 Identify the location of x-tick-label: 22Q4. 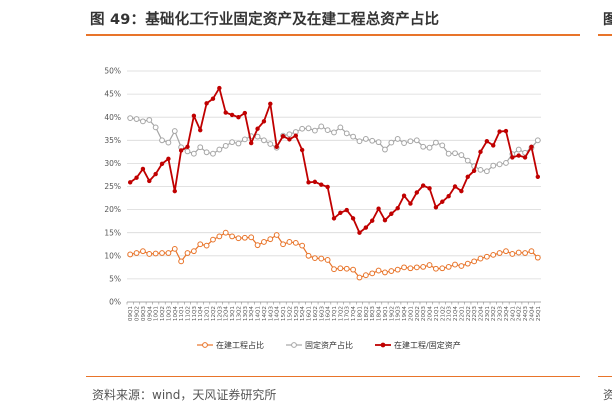
(481, 314).